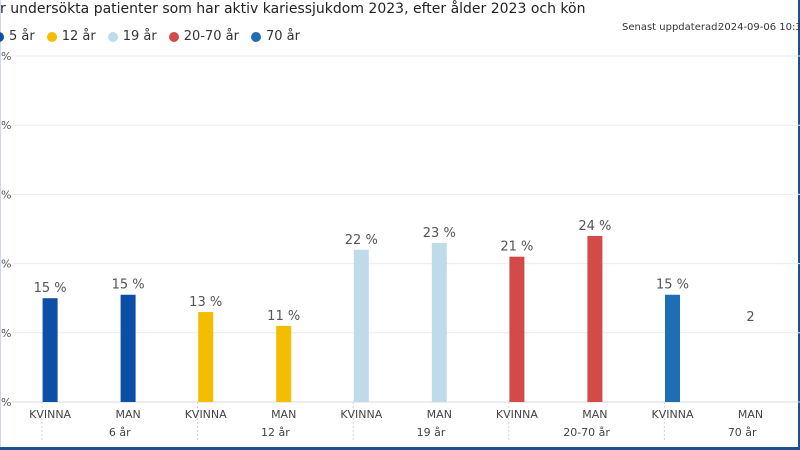  What do you see at coordinates (275, 432) in the screenshot?
I see `x-group-label: 12 år` at bounding box center [275, 432].